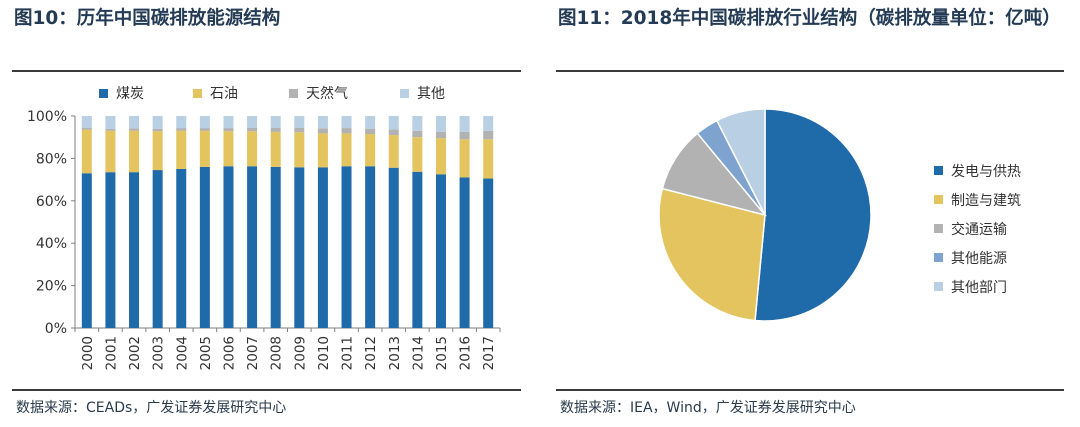 This screenshot has width=1080, height=427. Describe the element at coordinates (810, 71) in the screenshot. I see `figure-11-top-rule` at that location.